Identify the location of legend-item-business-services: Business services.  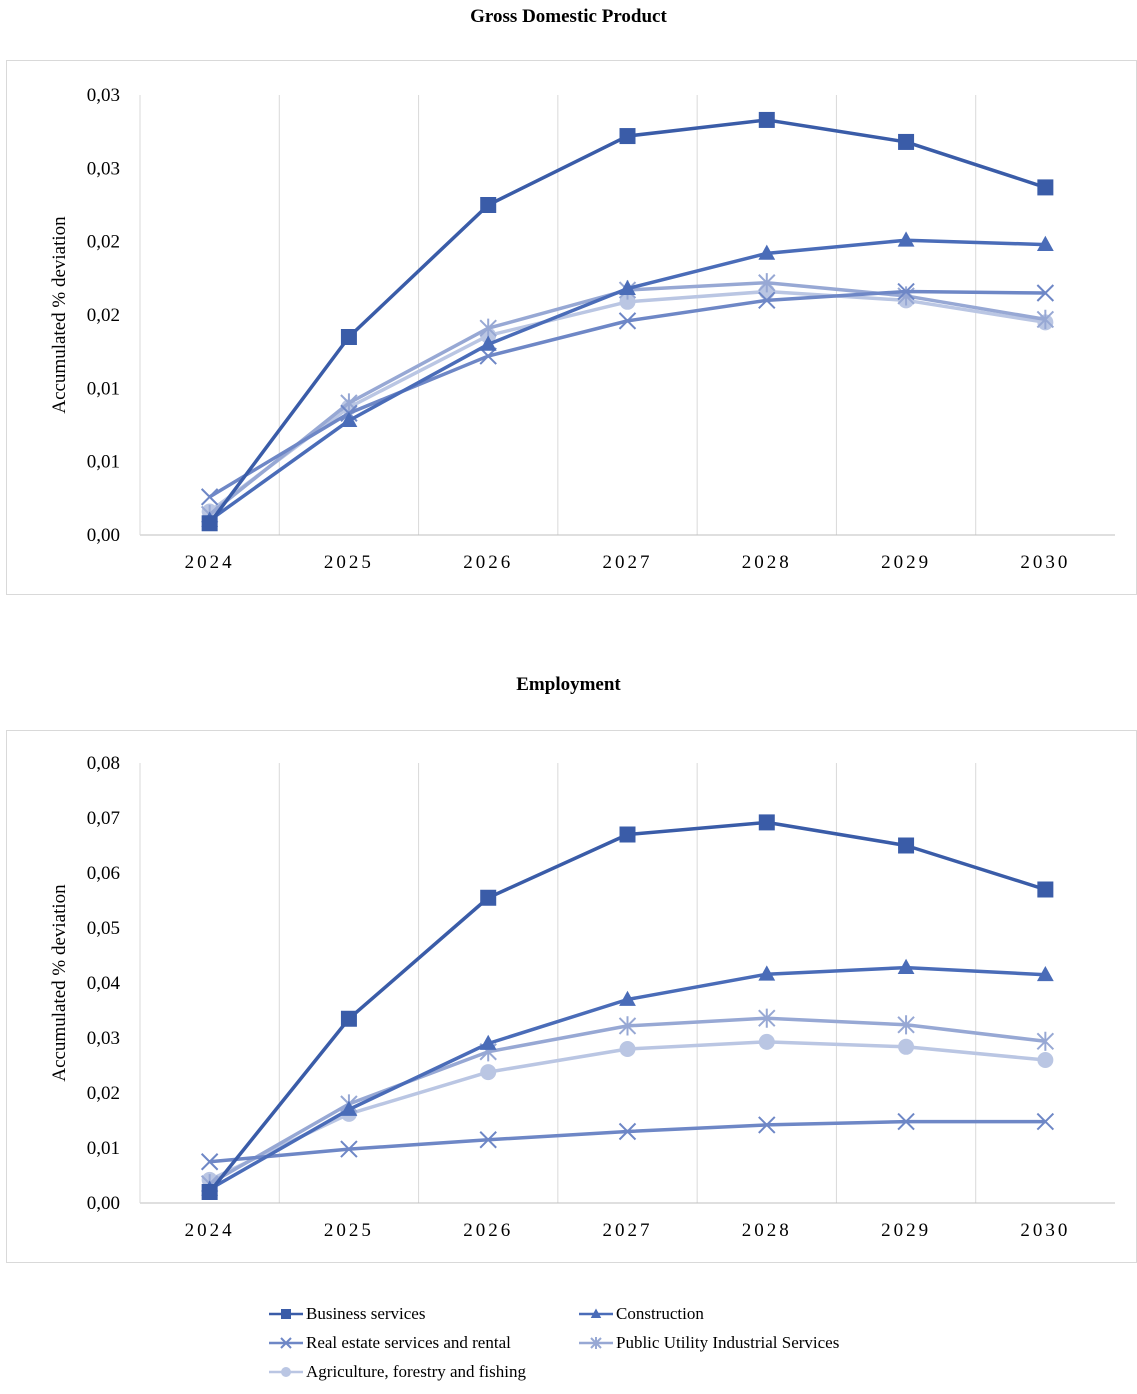
(346, 1314).